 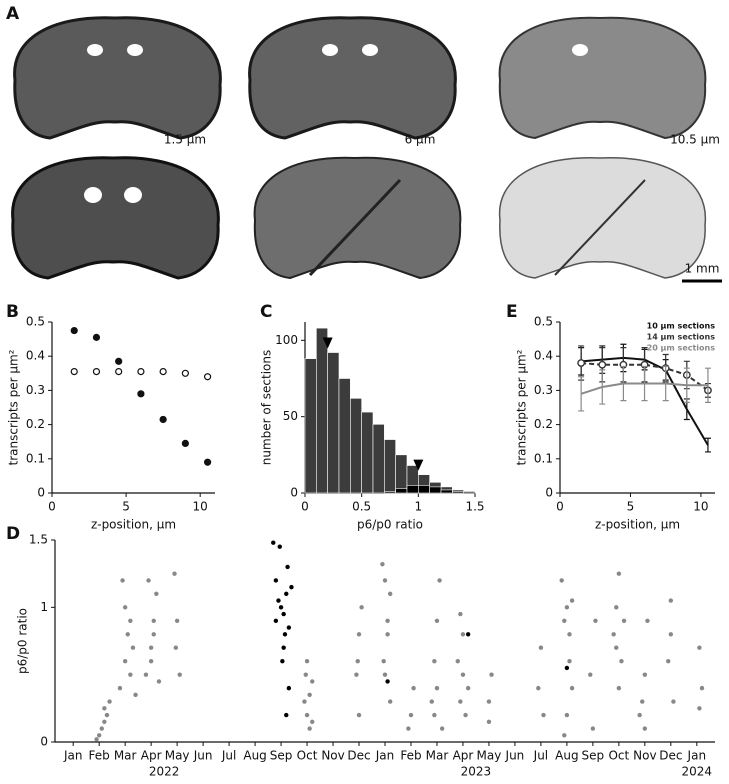 I want to click on year-label: 2024, so click(x=697, y=772).